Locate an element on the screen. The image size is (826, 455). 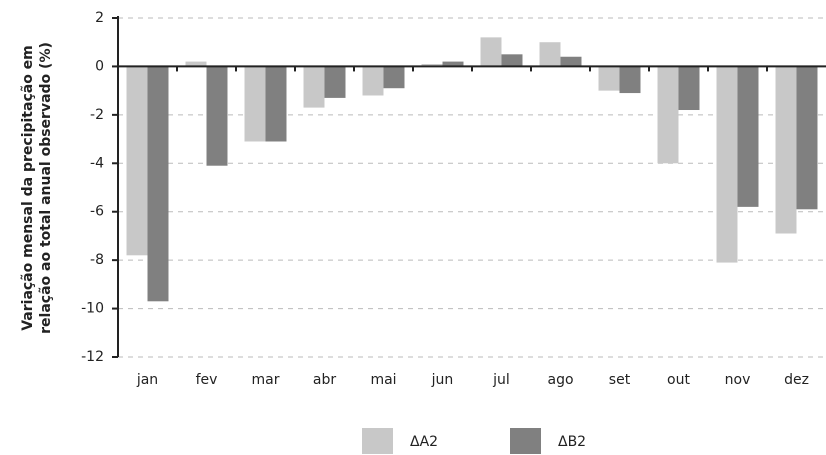
y-axis-label: relação ao total anual observado (%) is located at coordinates (46, 188).